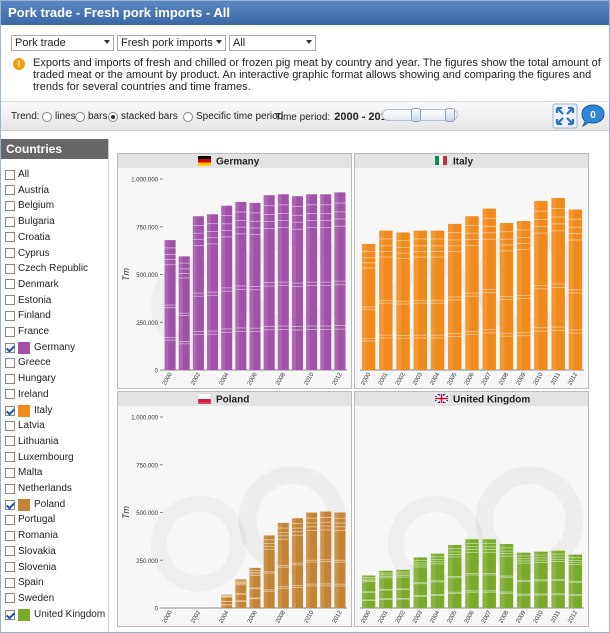 The image size is (610, 633). What do you see at coordinates (55, 348) in the screenshot?
I see `country-label: Germany` at bounding box center [55, 348].